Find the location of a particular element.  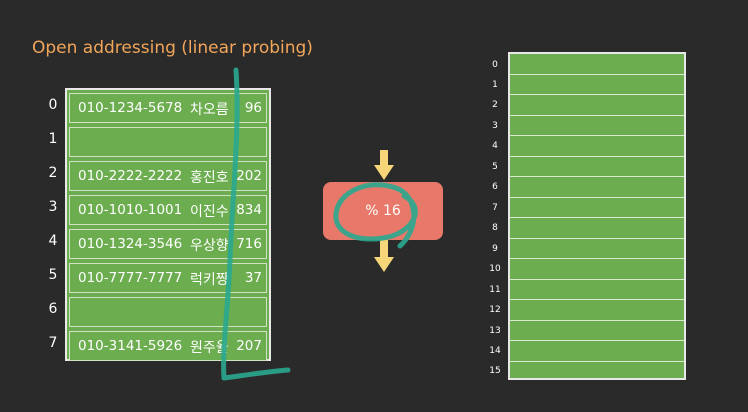

person-name: 차오름 is located at coordinates (209, 110).